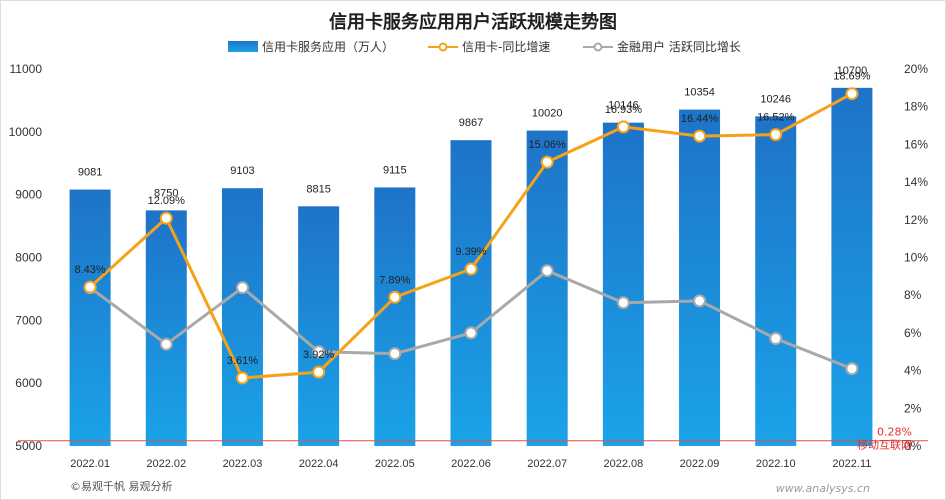 Image resolution: width=946 pixels, height=500 pixels. What do you see at coordinates (318, 189) in the screenshot?
I see `bar-value-label: 8815` at bounding box center [318, 189].